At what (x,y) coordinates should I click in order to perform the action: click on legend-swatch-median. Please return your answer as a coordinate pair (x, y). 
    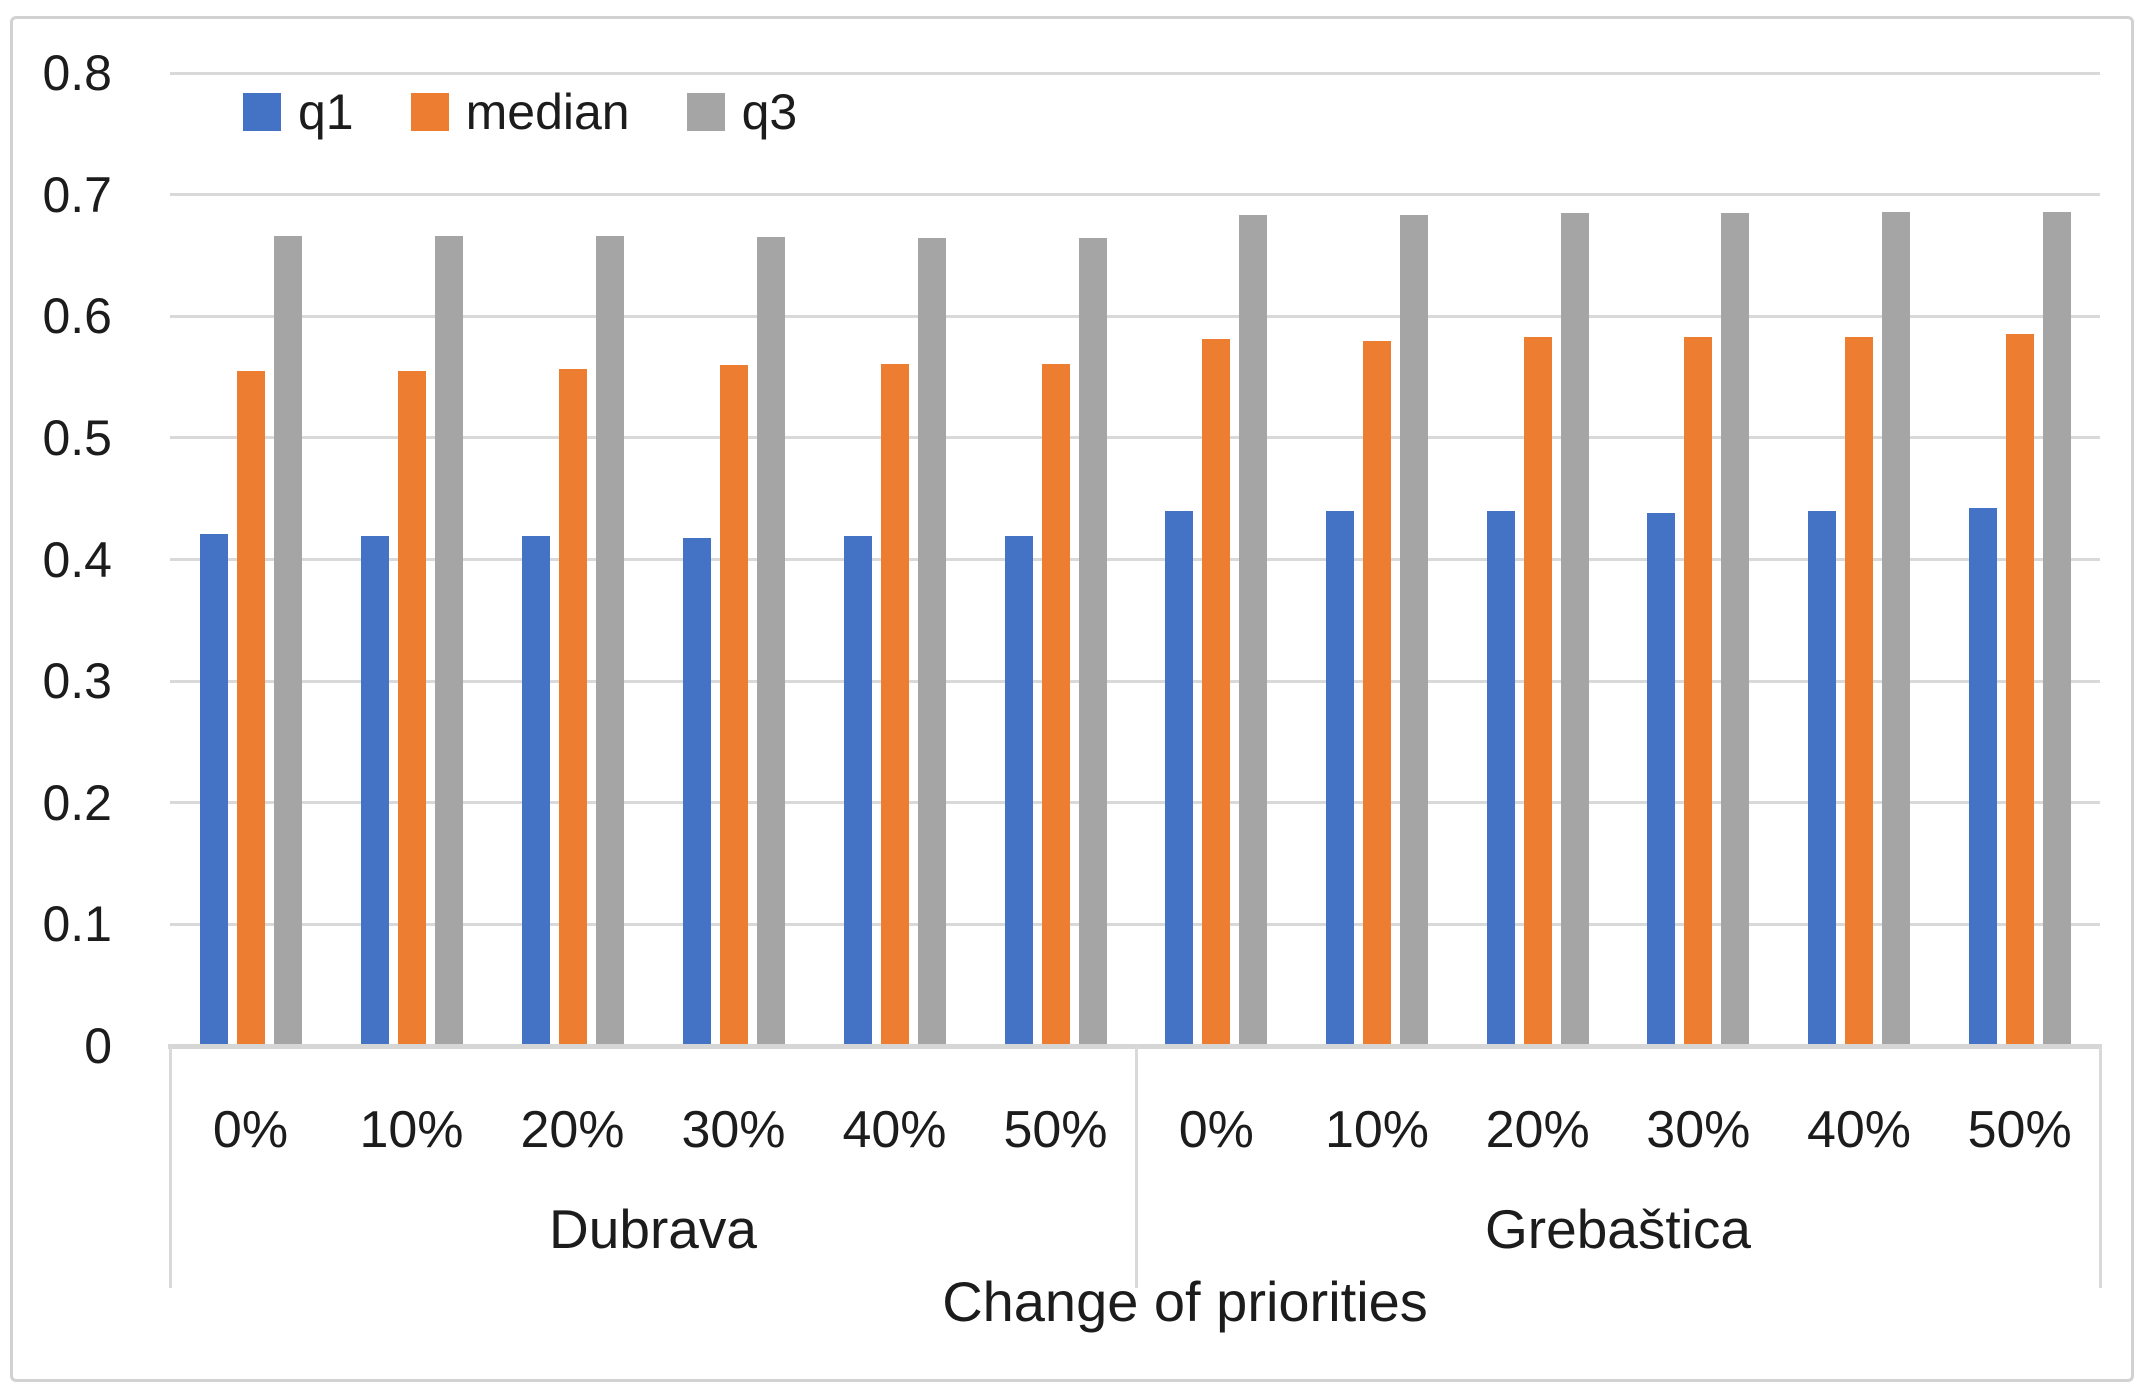
    Looking at the image, I should click on (429, 112).